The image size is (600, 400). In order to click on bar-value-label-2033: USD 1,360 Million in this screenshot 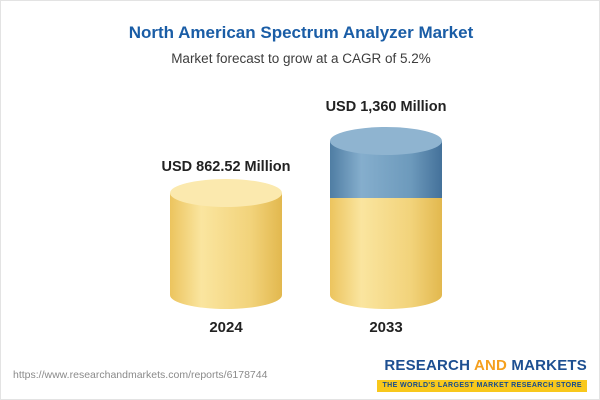, I will do `click(386, 107)`.